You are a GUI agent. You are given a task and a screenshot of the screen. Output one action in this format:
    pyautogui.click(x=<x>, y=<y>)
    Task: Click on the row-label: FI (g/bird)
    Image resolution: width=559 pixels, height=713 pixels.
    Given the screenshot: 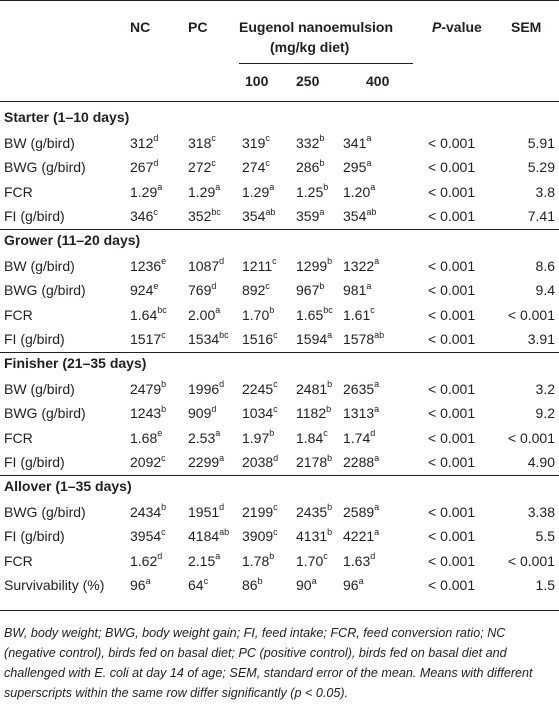 What is the action you would take?
    pyautogui.click(x=34, y=462)
    